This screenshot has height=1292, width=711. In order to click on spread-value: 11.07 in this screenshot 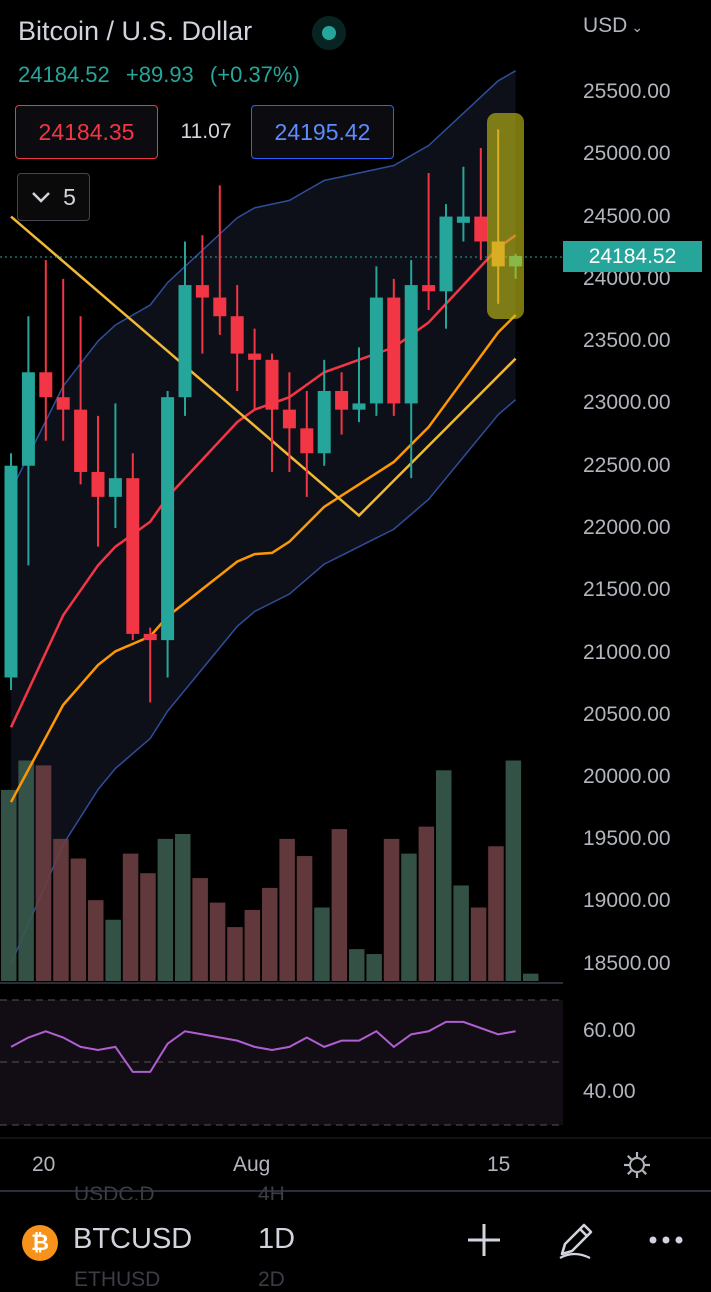, I will do `click(206, 131)`.